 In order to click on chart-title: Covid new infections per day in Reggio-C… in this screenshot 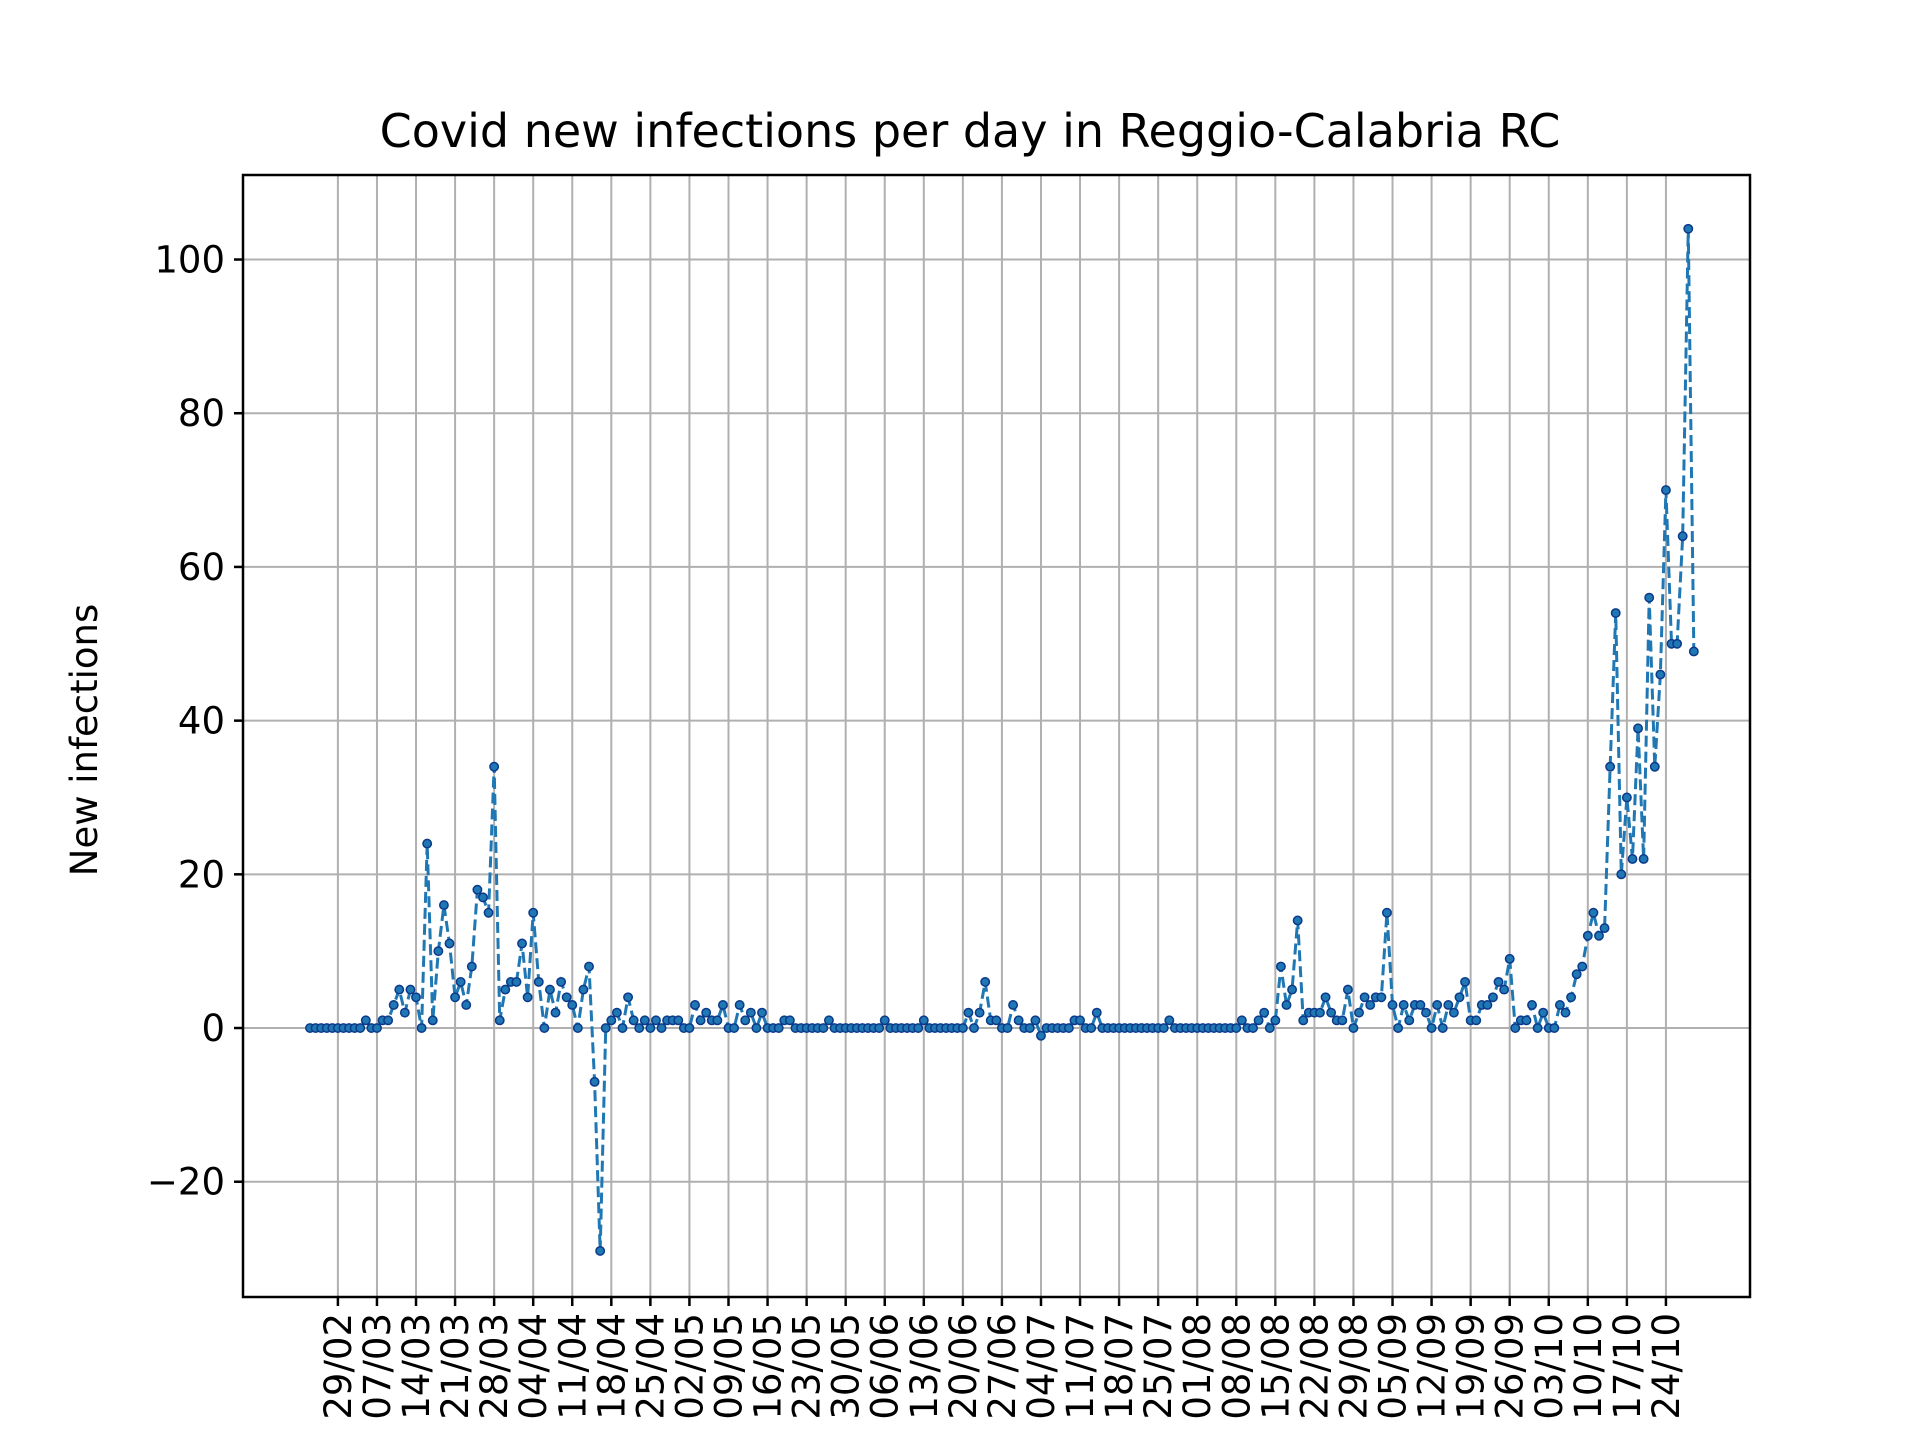, I will do `click(970, 131)`.